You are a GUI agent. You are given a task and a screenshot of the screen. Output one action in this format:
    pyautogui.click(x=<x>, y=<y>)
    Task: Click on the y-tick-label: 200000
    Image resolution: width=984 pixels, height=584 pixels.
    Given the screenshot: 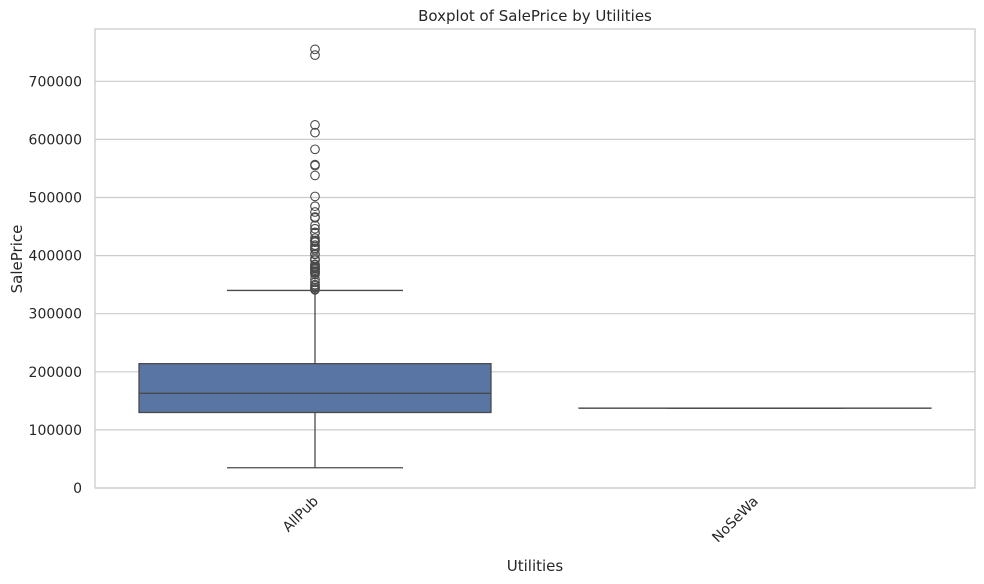 What is the action you would take?
    pyautogui.click(x=55, y=373)
    